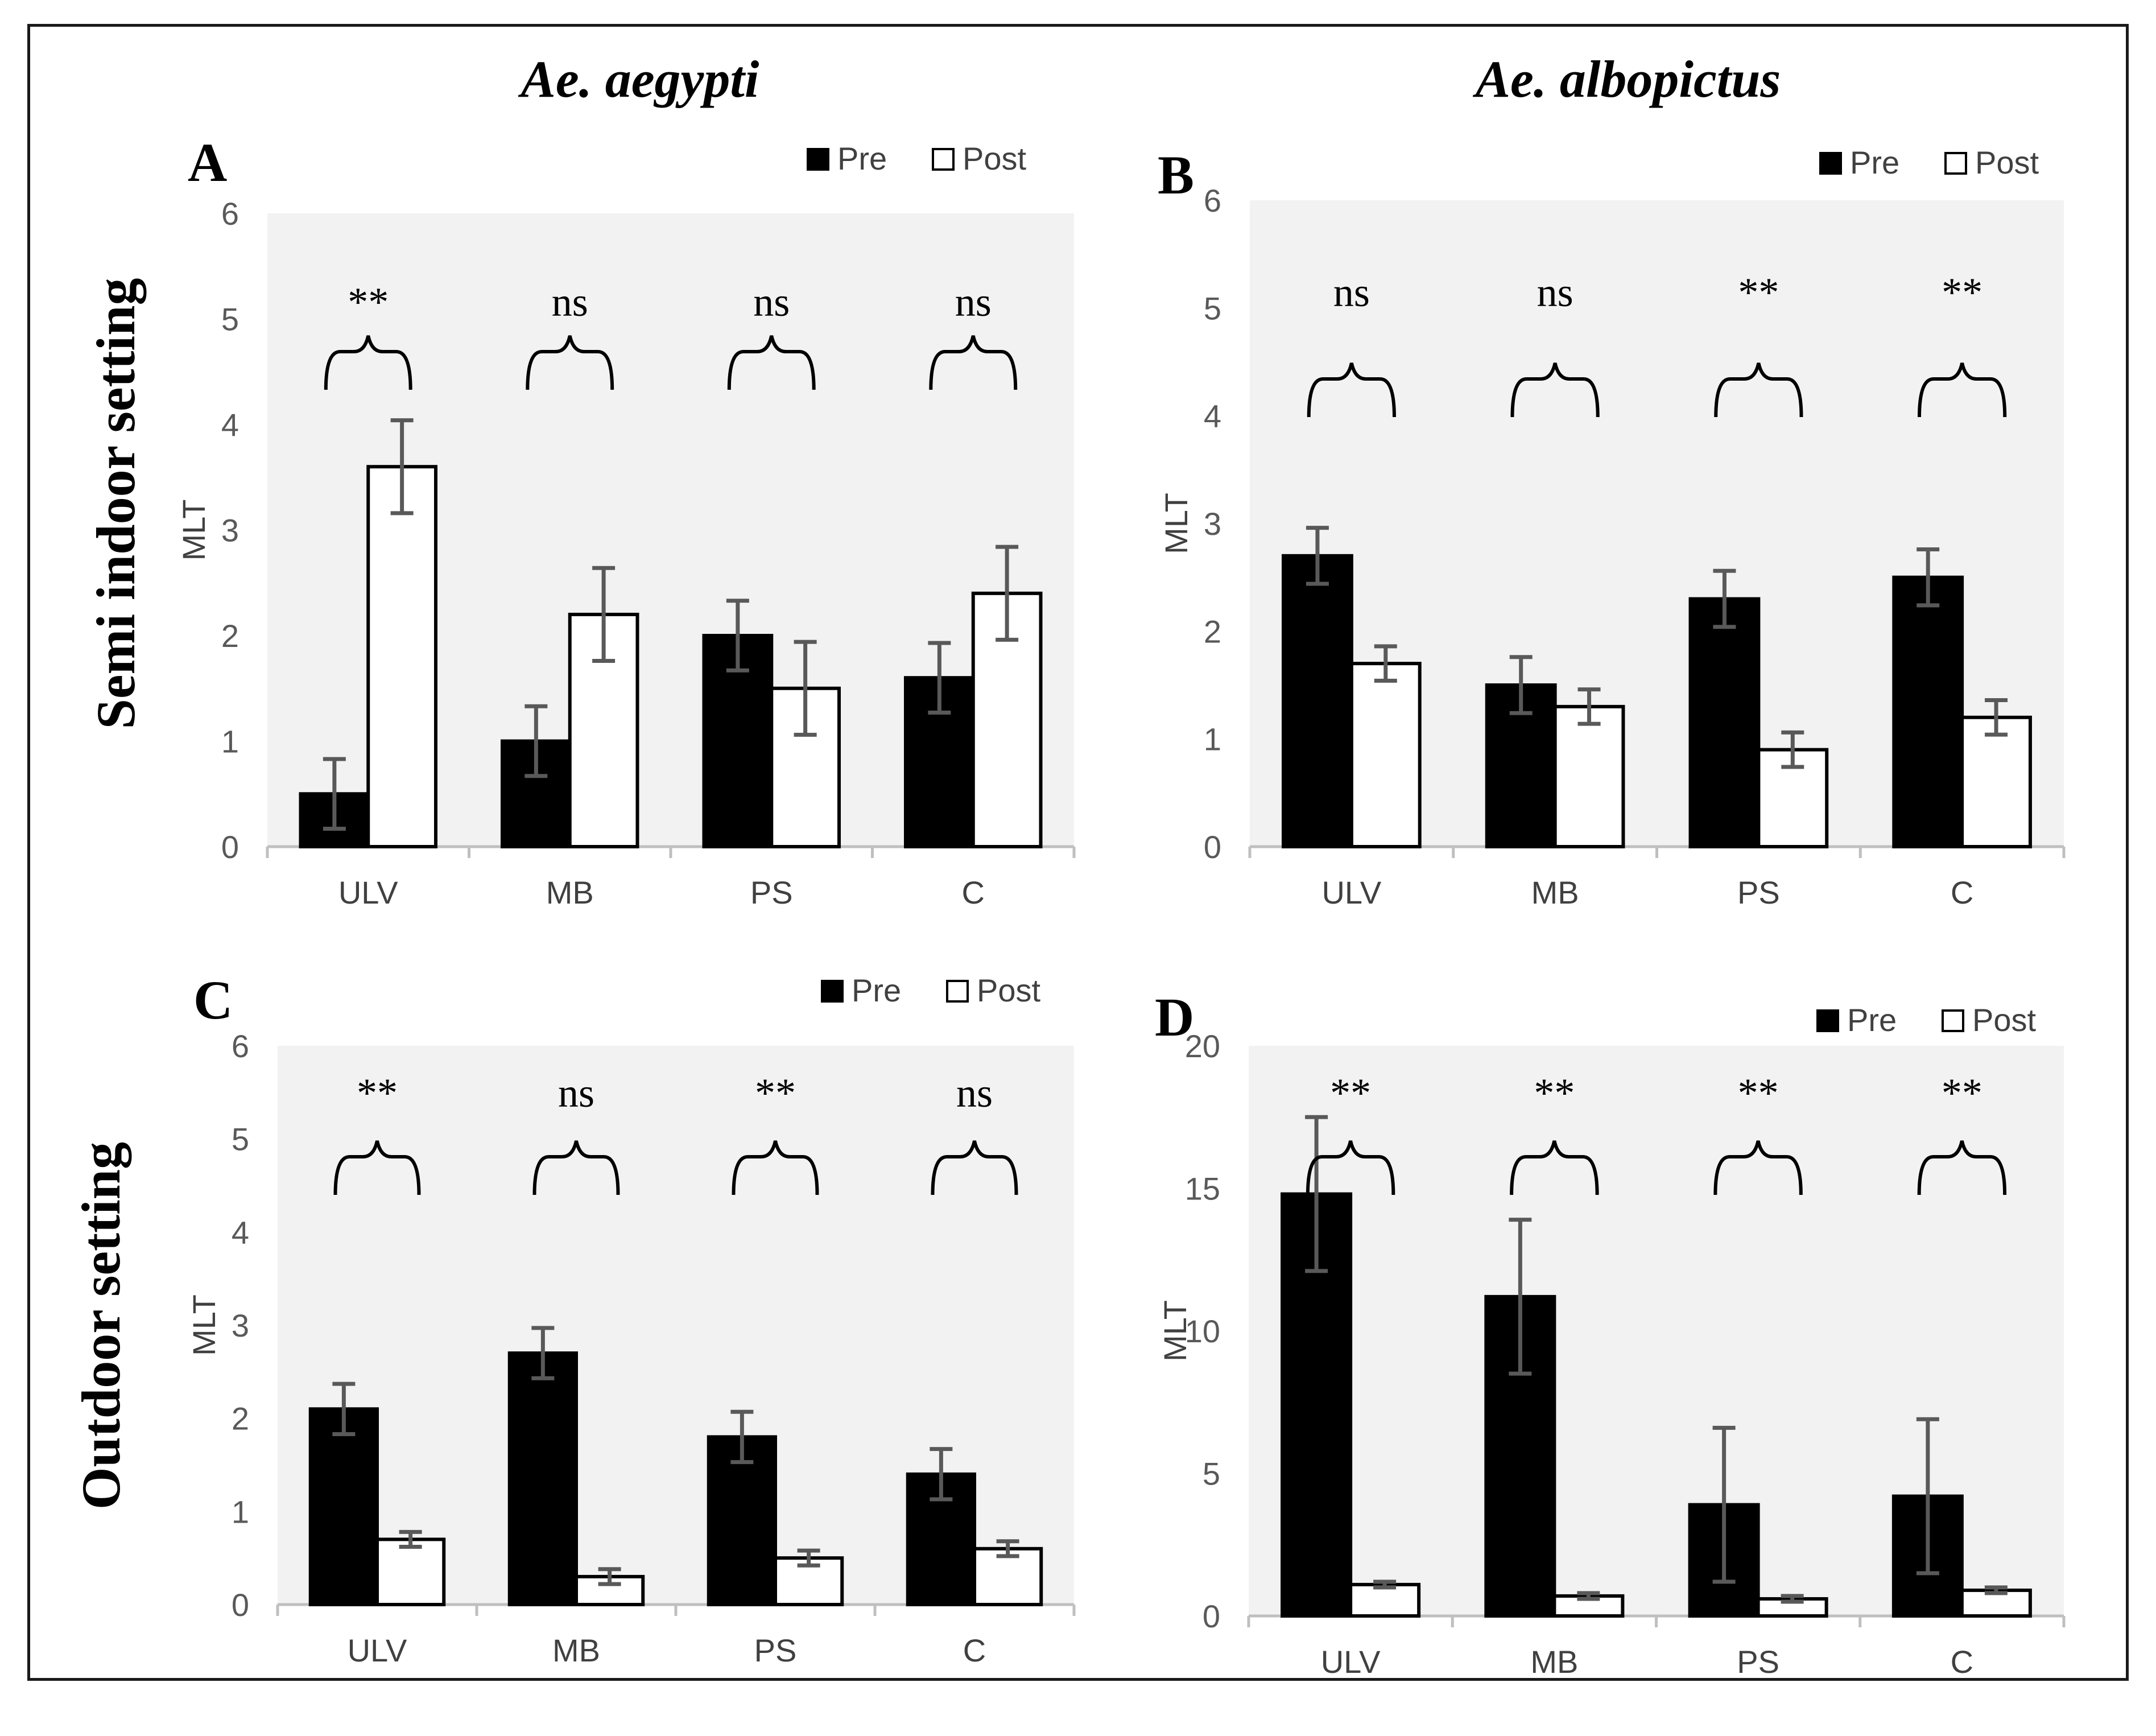  I want to click on column-title-albopictus: Ae. albopictus, so click(1627, 79).